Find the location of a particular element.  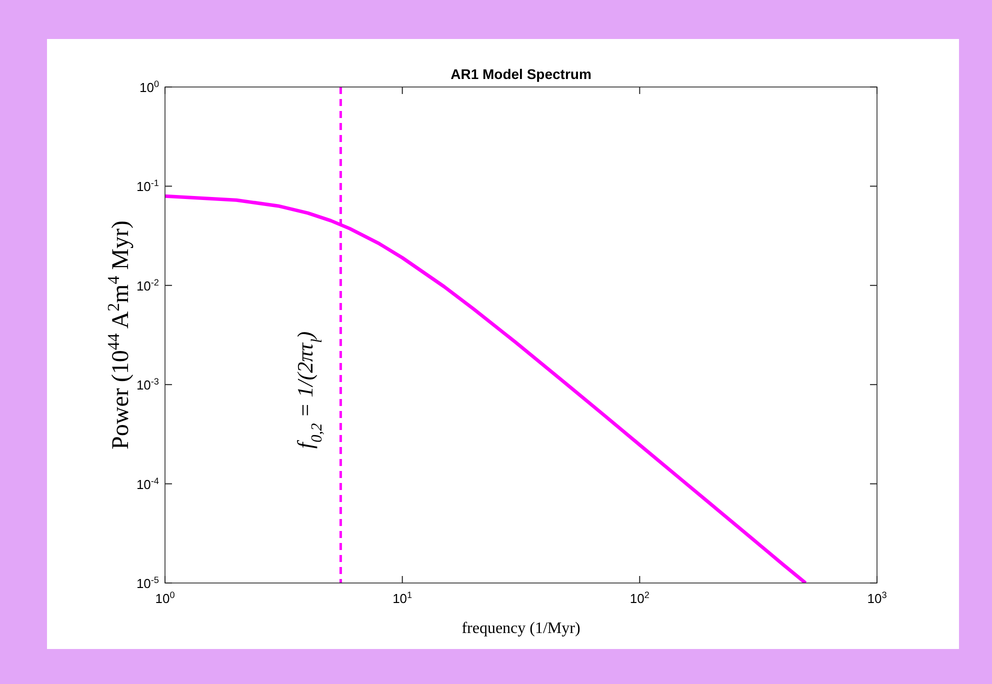

x-tick-label: 10$^{0}$ is located at coordinates (165, 598).